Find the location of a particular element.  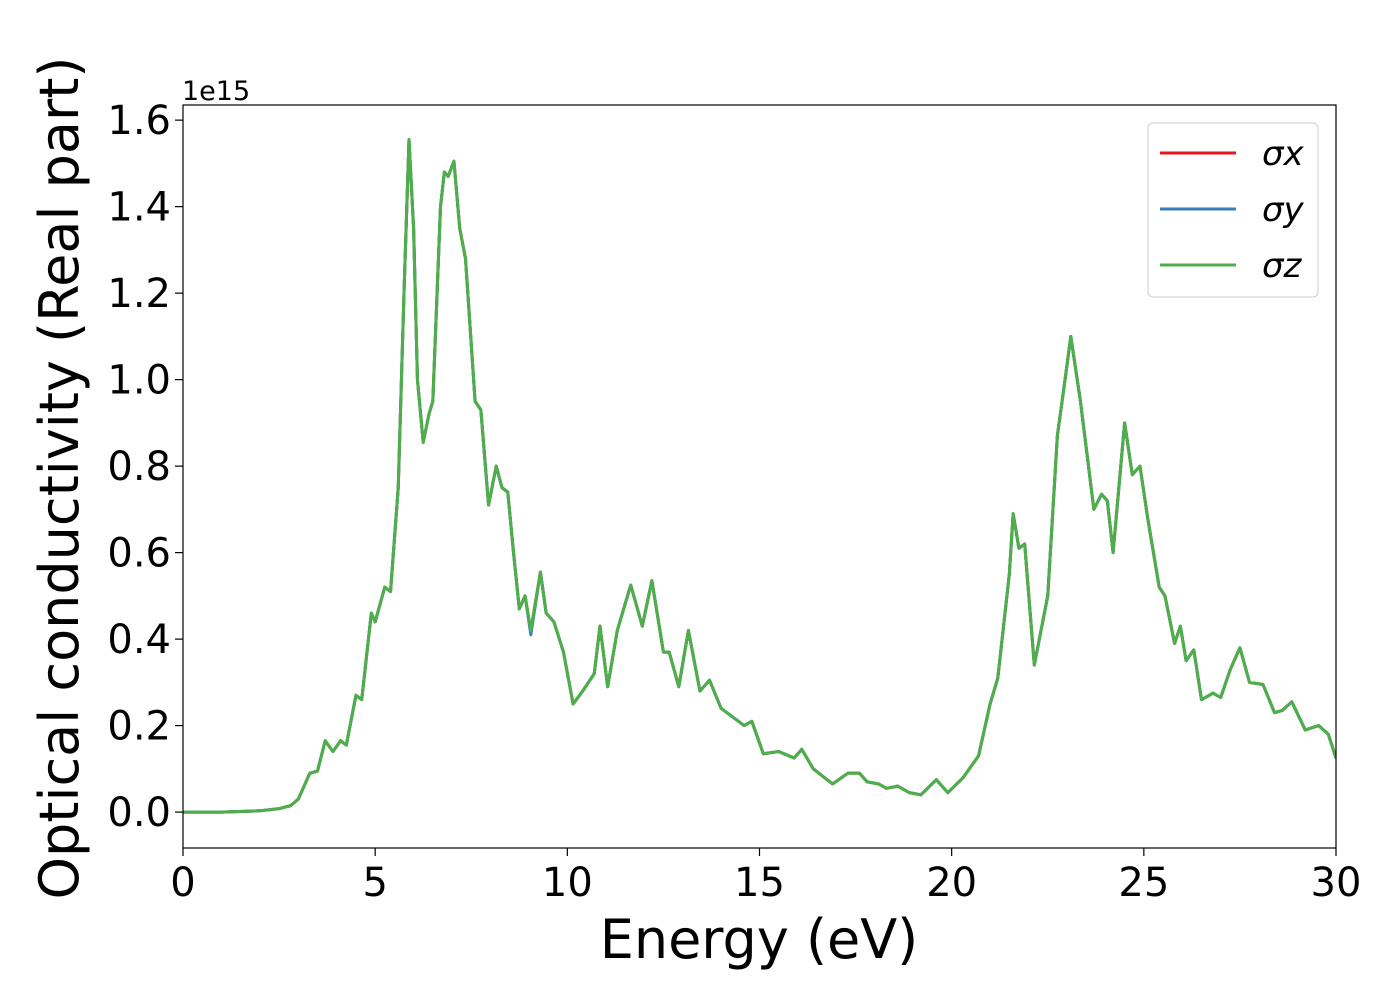

y-tick-label: 0.2 is located at coordinates (139, 727).